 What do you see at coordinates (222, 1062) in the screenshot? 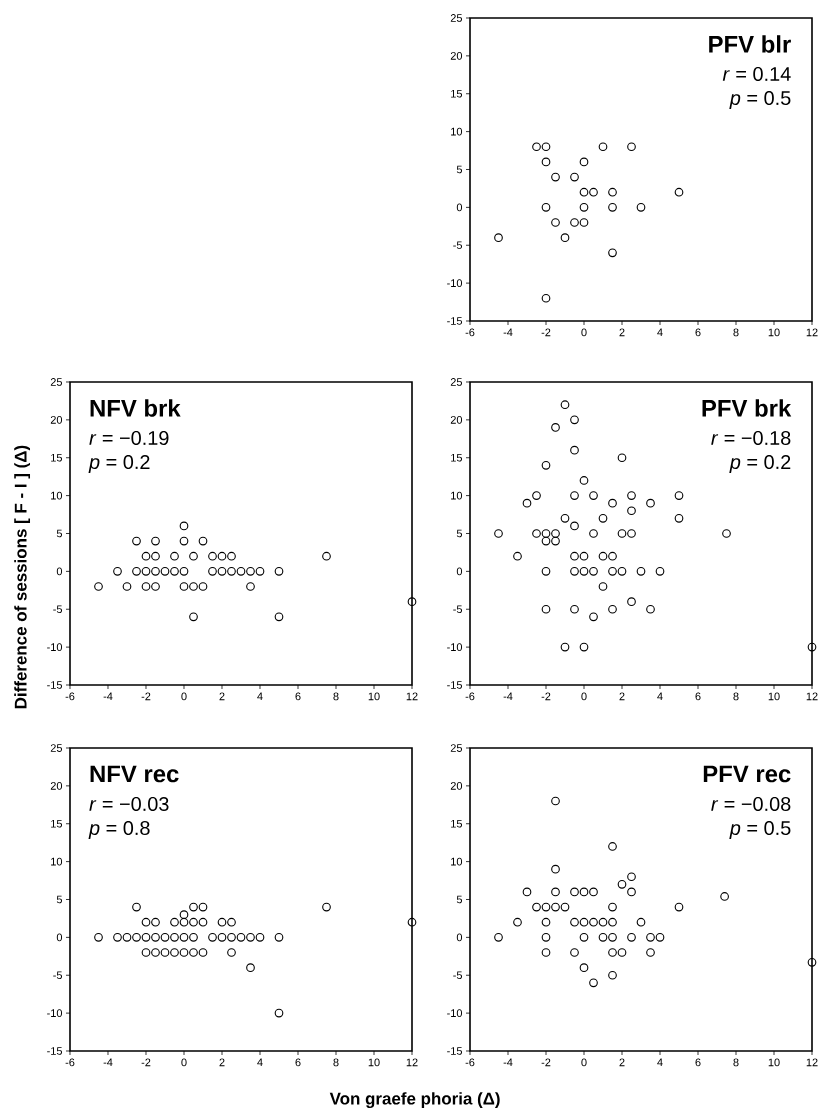
I see `x-tick-label: 2` at bounding box center [222, 1062].